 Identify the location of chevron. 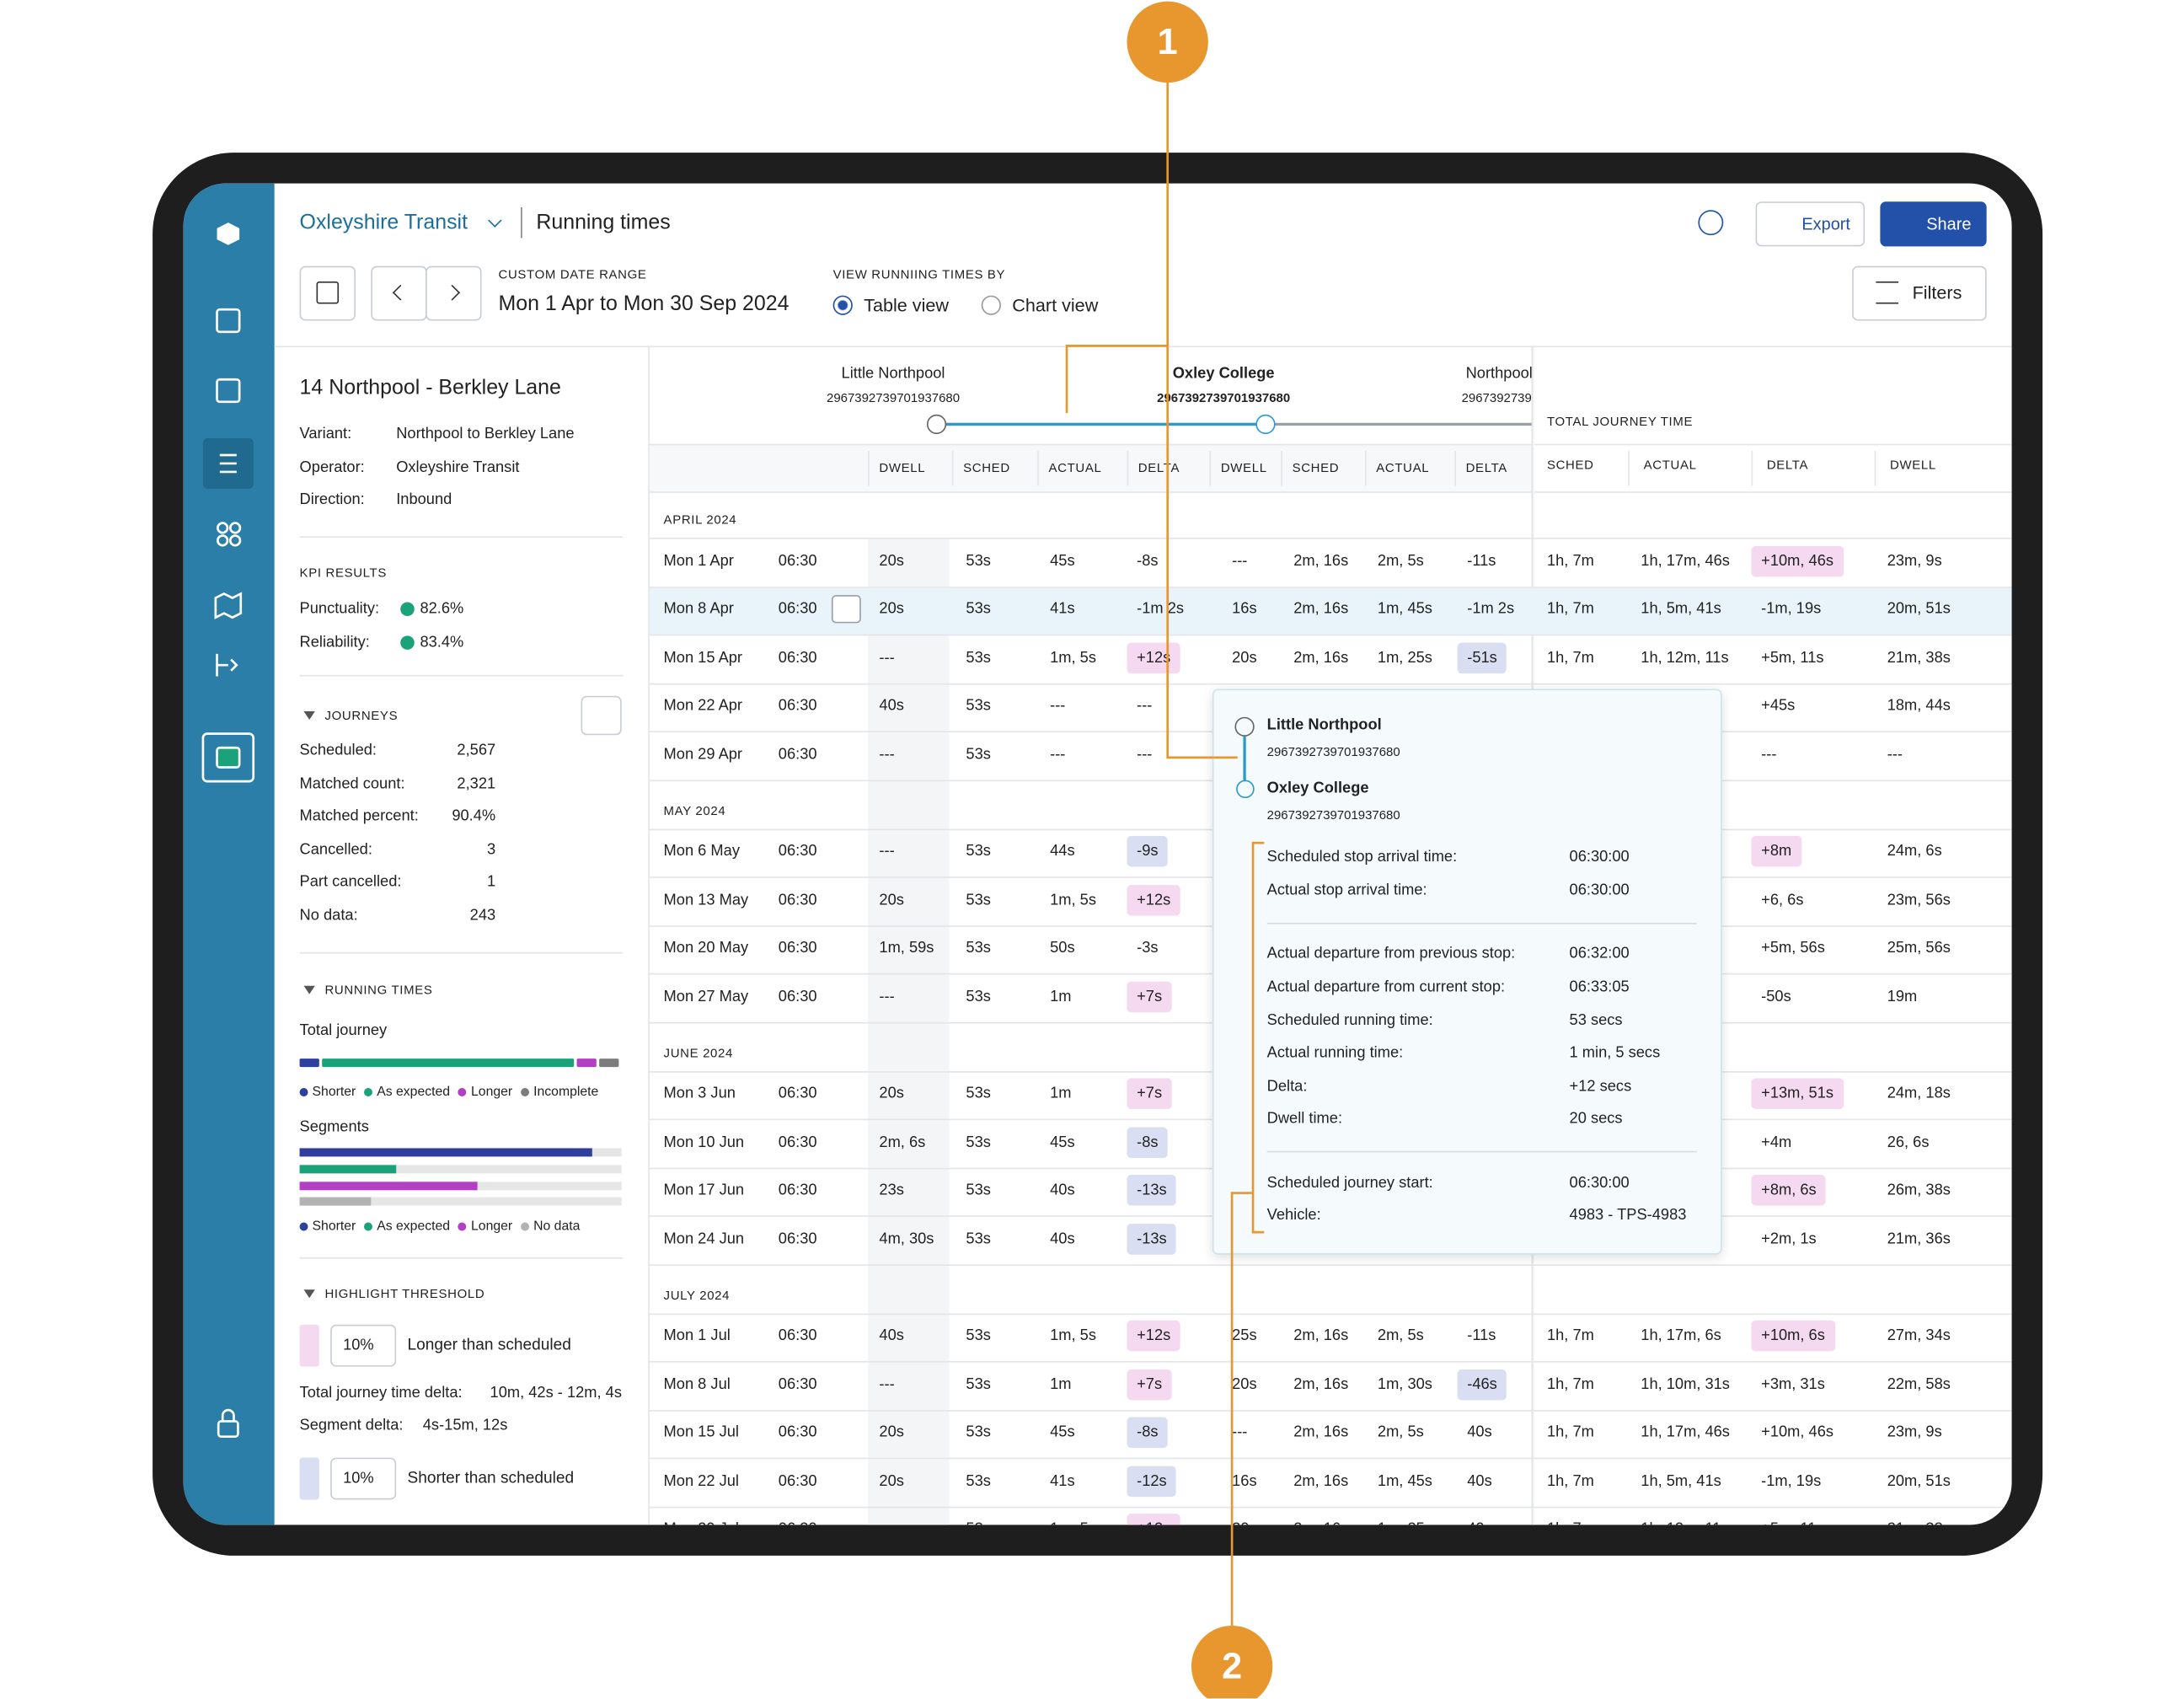
(495, 221).